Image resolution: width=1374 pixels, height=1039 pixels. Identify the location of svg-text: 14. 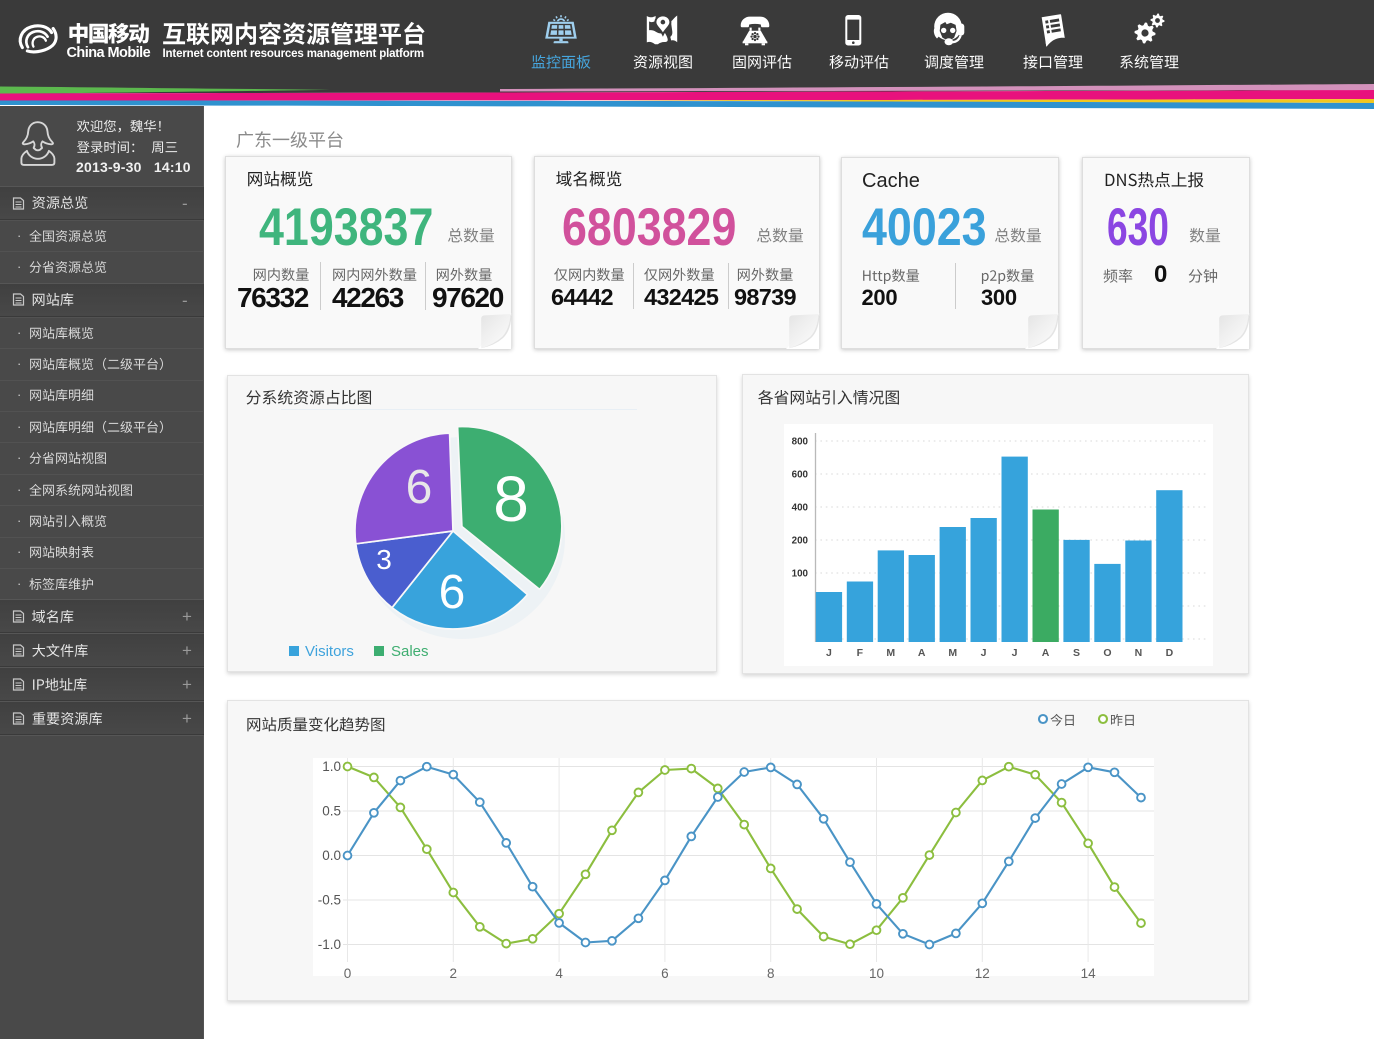
(1089, 973).